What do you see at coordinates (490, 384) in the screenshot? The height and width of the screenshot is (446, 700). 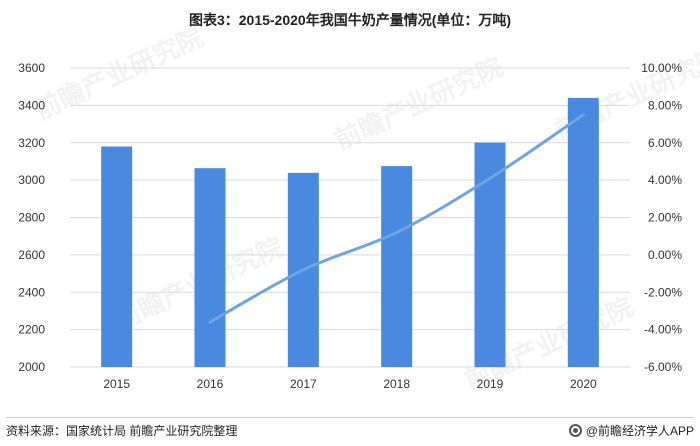 I see `x-tick-label: 2019` at bounding box center [490, 384].